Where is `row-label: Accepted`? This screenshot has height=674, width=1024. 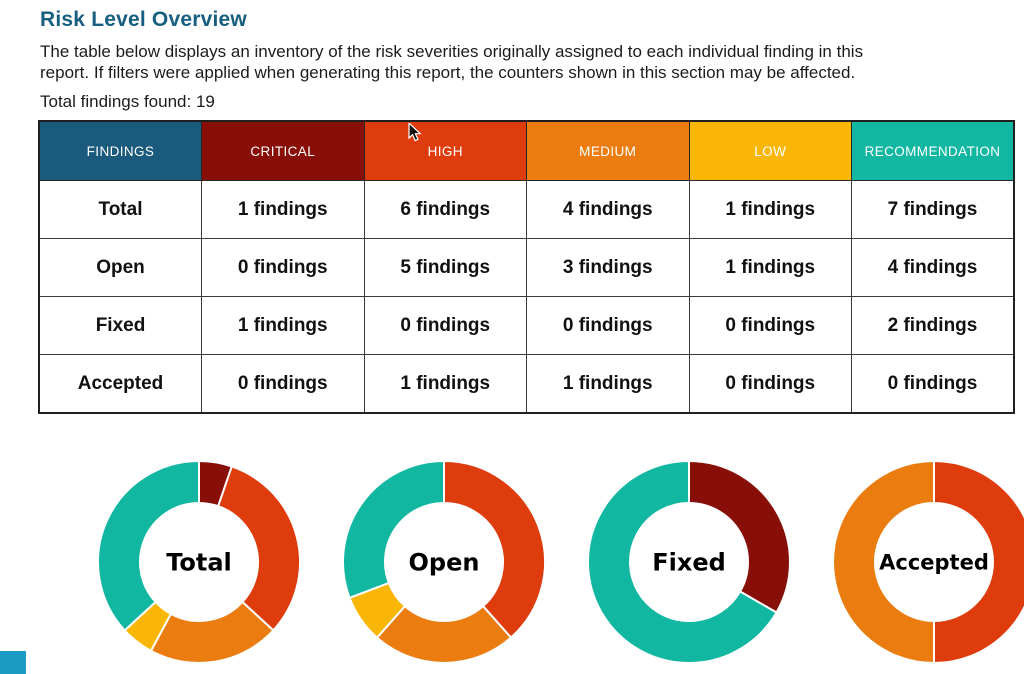
row-label: Accepted is located at coordinates (120, 384).